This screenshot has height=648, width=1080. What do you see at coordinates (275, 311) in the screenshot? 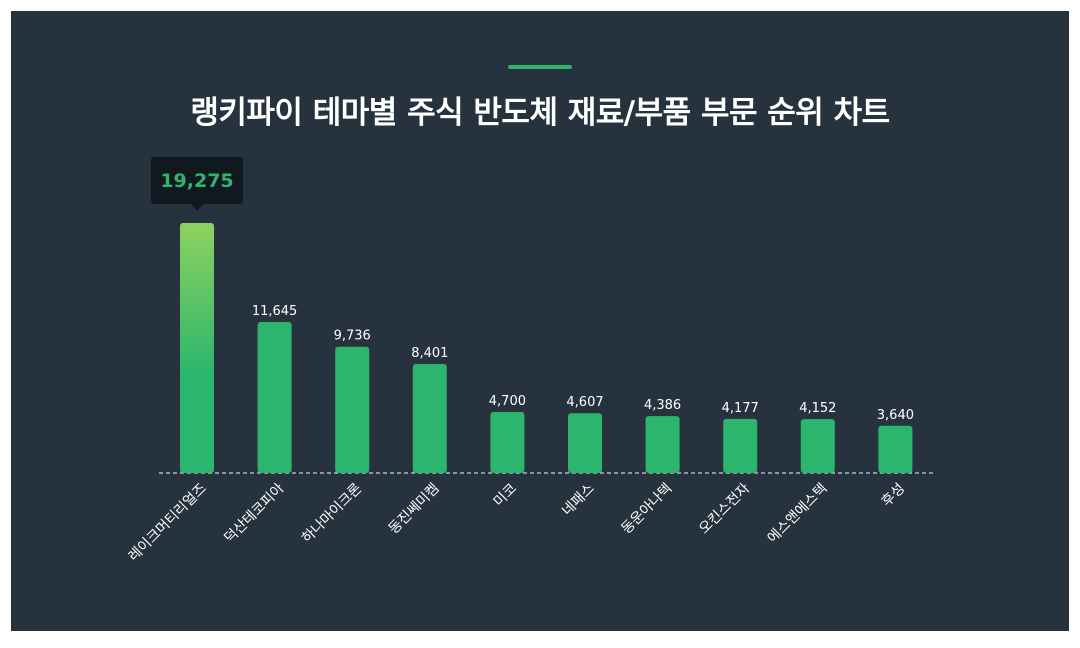
I see `value-label-1: 11,645` at bounding box center [275, 311].